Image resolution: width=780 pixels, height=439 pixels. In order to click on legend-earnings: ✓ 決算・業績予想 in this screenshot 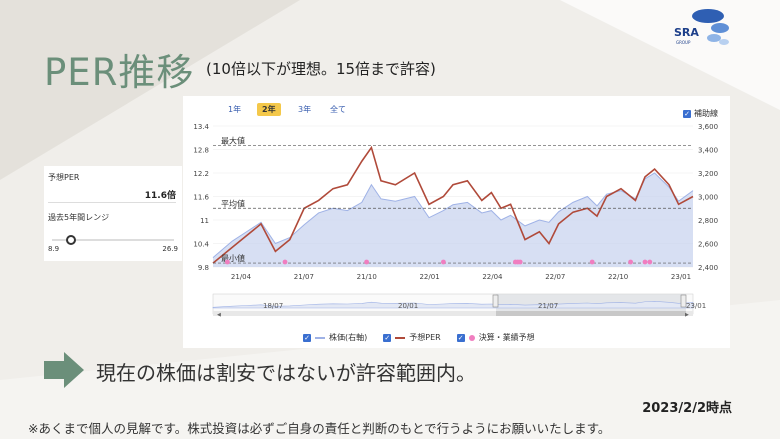, I will do `click(495, 337)`.